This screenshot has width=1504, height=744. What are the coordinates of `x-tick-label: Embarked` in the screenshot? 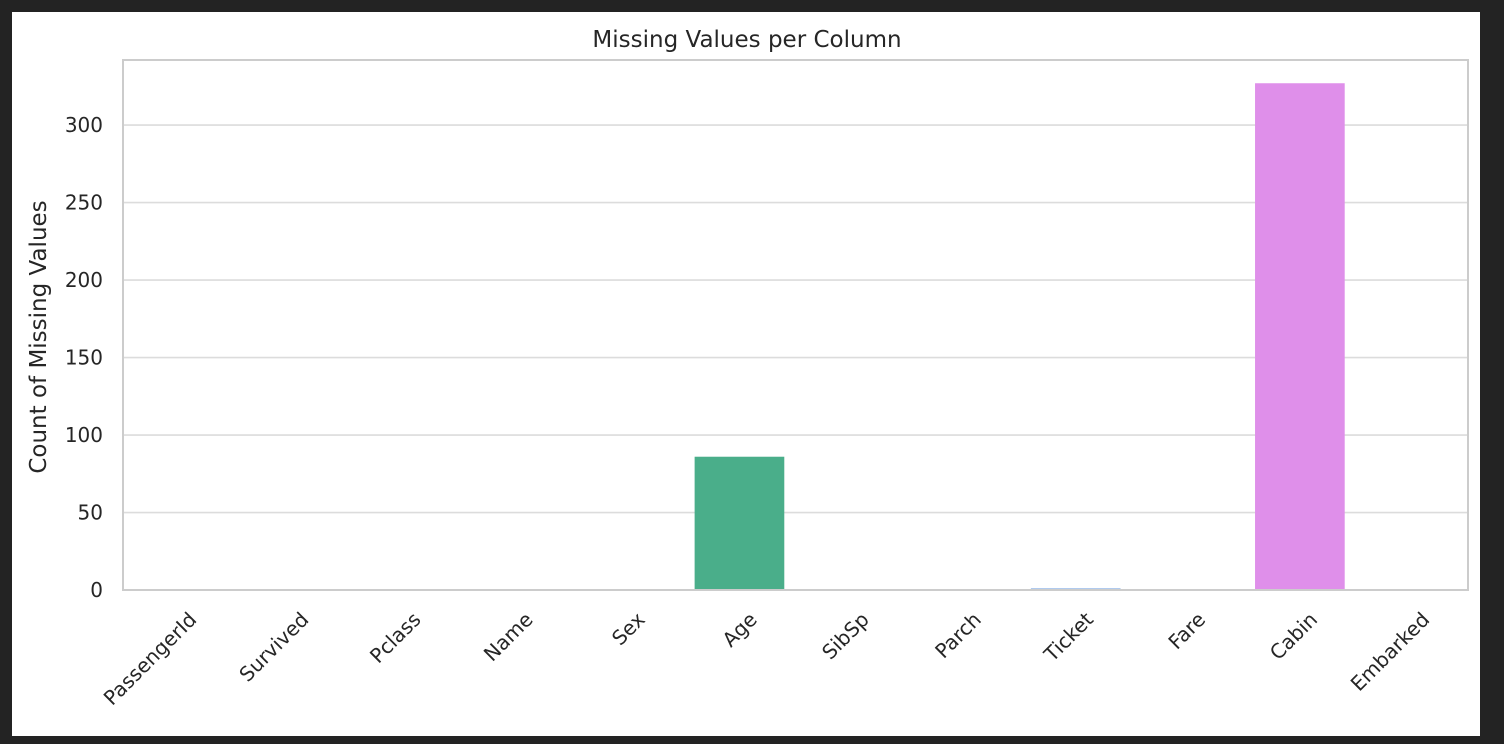 It's located at (1390, 651).